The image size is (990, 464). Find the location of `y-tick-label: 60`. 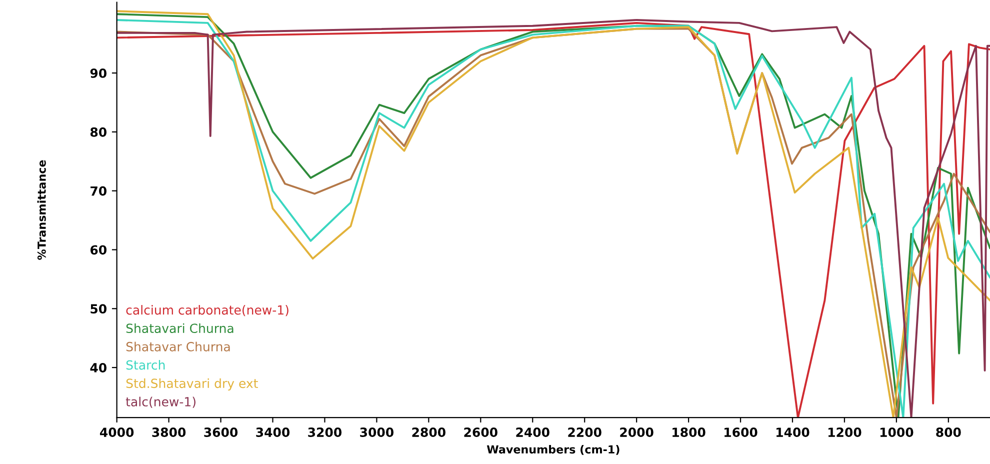

y-tick-label: 60 is located at coordinates (98, 250).